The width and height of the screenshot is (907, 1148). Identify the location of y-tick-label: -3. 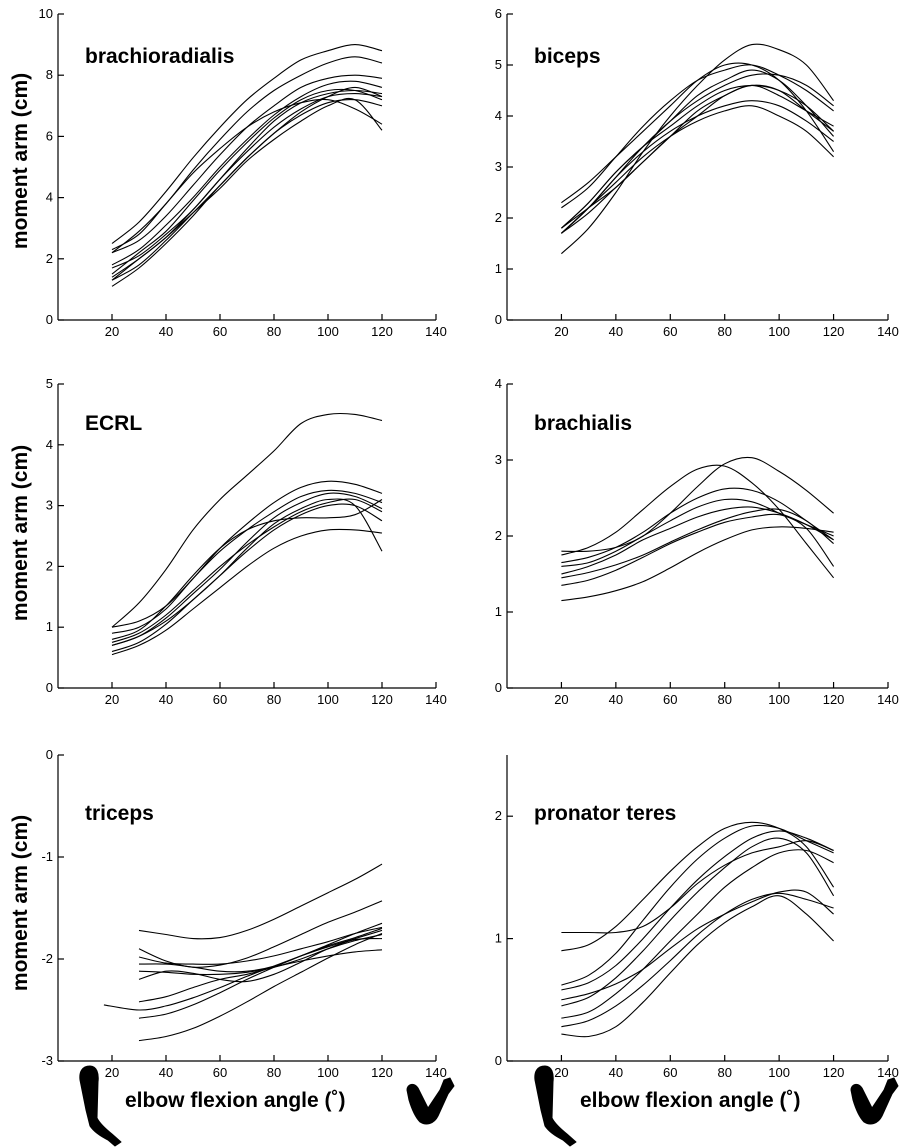
(47, 1060).